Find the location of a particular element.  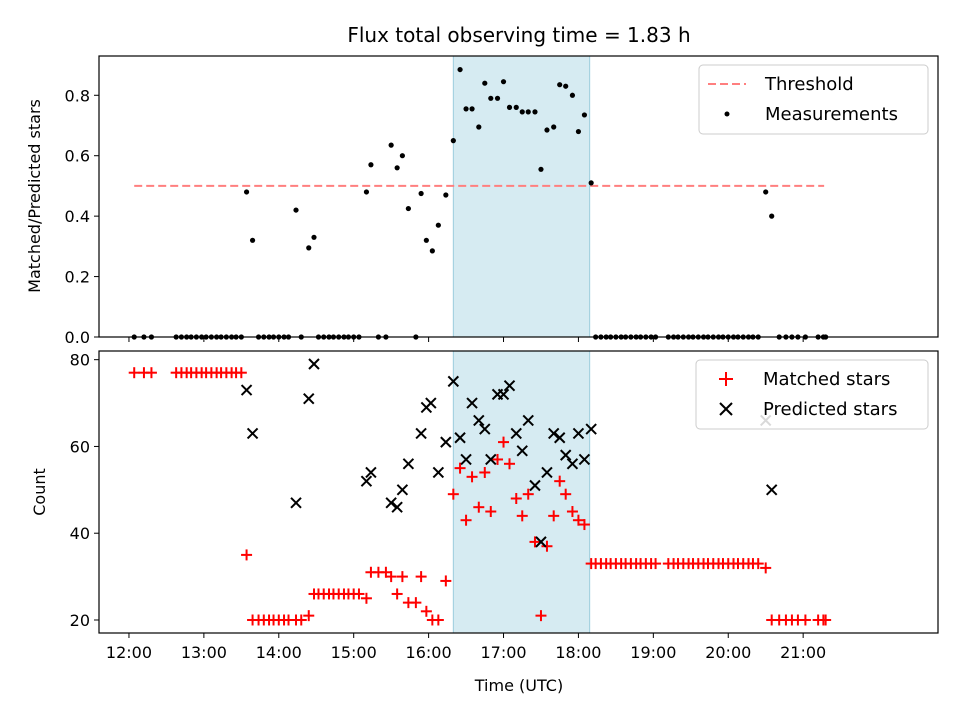

top-y-tick-label: 0.6 is located at coordinates (77, 156).